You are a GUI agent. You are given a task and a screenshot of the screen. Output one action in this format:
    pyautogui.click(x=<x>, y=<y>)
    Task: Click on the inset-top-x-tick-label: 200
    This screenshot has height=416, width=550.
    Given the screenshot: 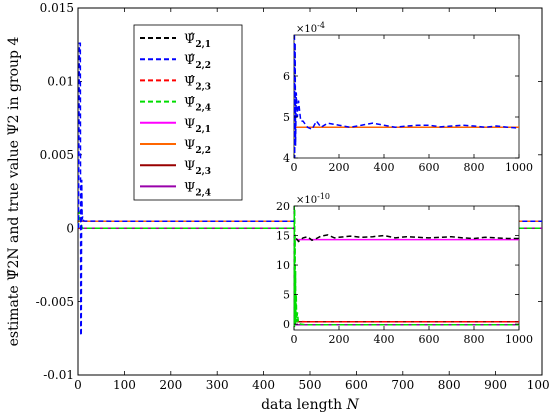 What is the action you would take?
    pyautogui.click(x=339, y=167)
    